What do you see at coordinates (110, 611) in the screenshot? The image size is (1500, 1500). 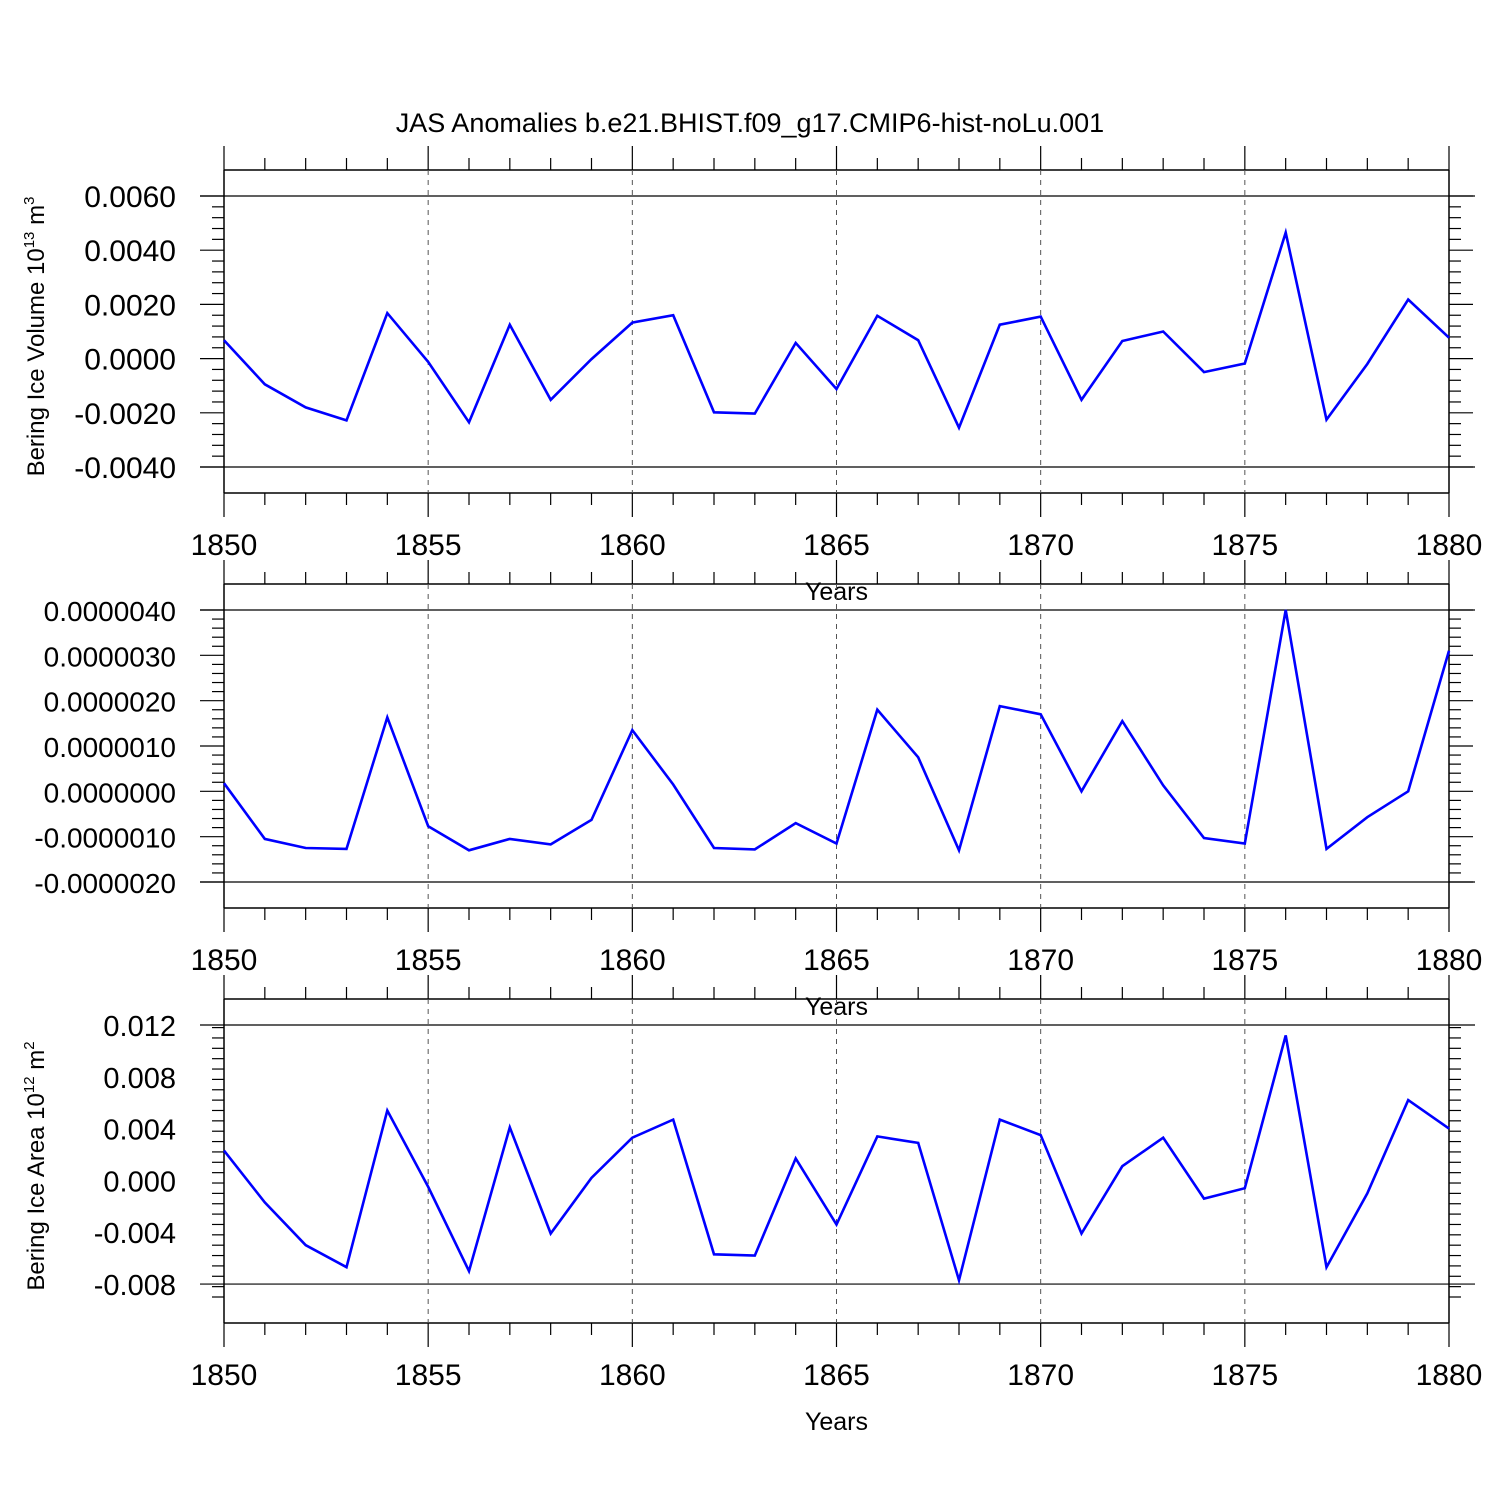 I see `y-tick-label: 0.0000040` at bounding box center [110, 611].